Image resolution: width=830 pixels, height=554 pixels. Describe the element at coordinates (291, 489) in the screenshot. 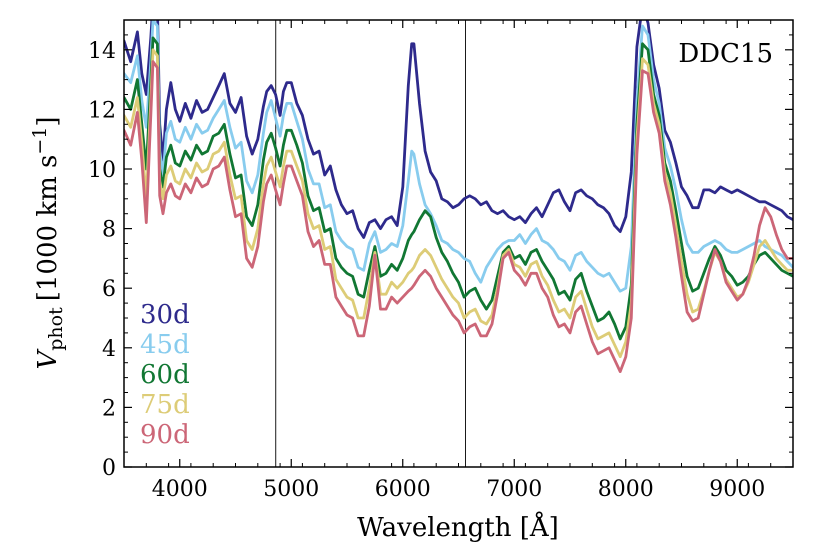

I see `x-tick-label: 5000` at that location.